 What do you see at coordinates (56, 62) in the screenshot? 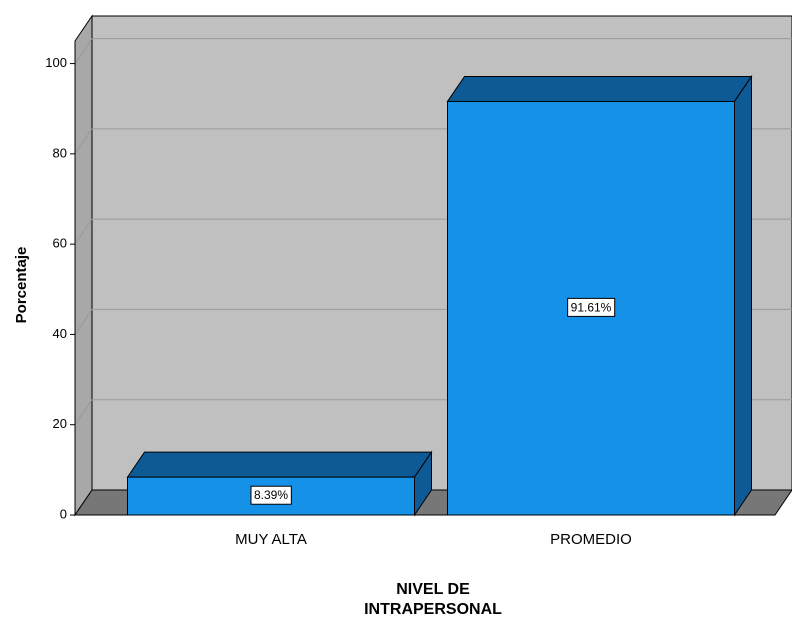
I see `y-tick-label: 100` at bounding box center [56, 62].